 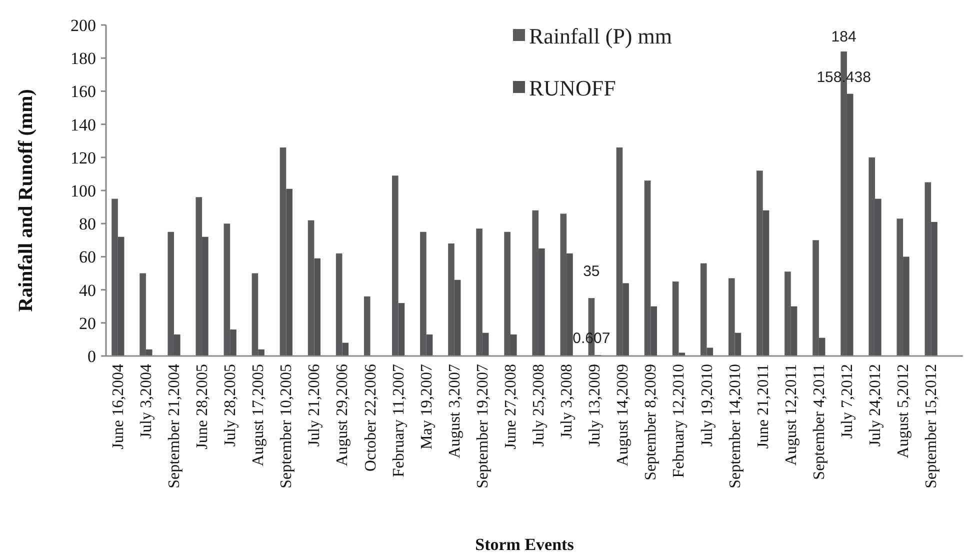 What do you see at coordinates (455, 411) in the screenshot?
I see `x-tick-label: August 3,2007` at bounding box center [455, 411].